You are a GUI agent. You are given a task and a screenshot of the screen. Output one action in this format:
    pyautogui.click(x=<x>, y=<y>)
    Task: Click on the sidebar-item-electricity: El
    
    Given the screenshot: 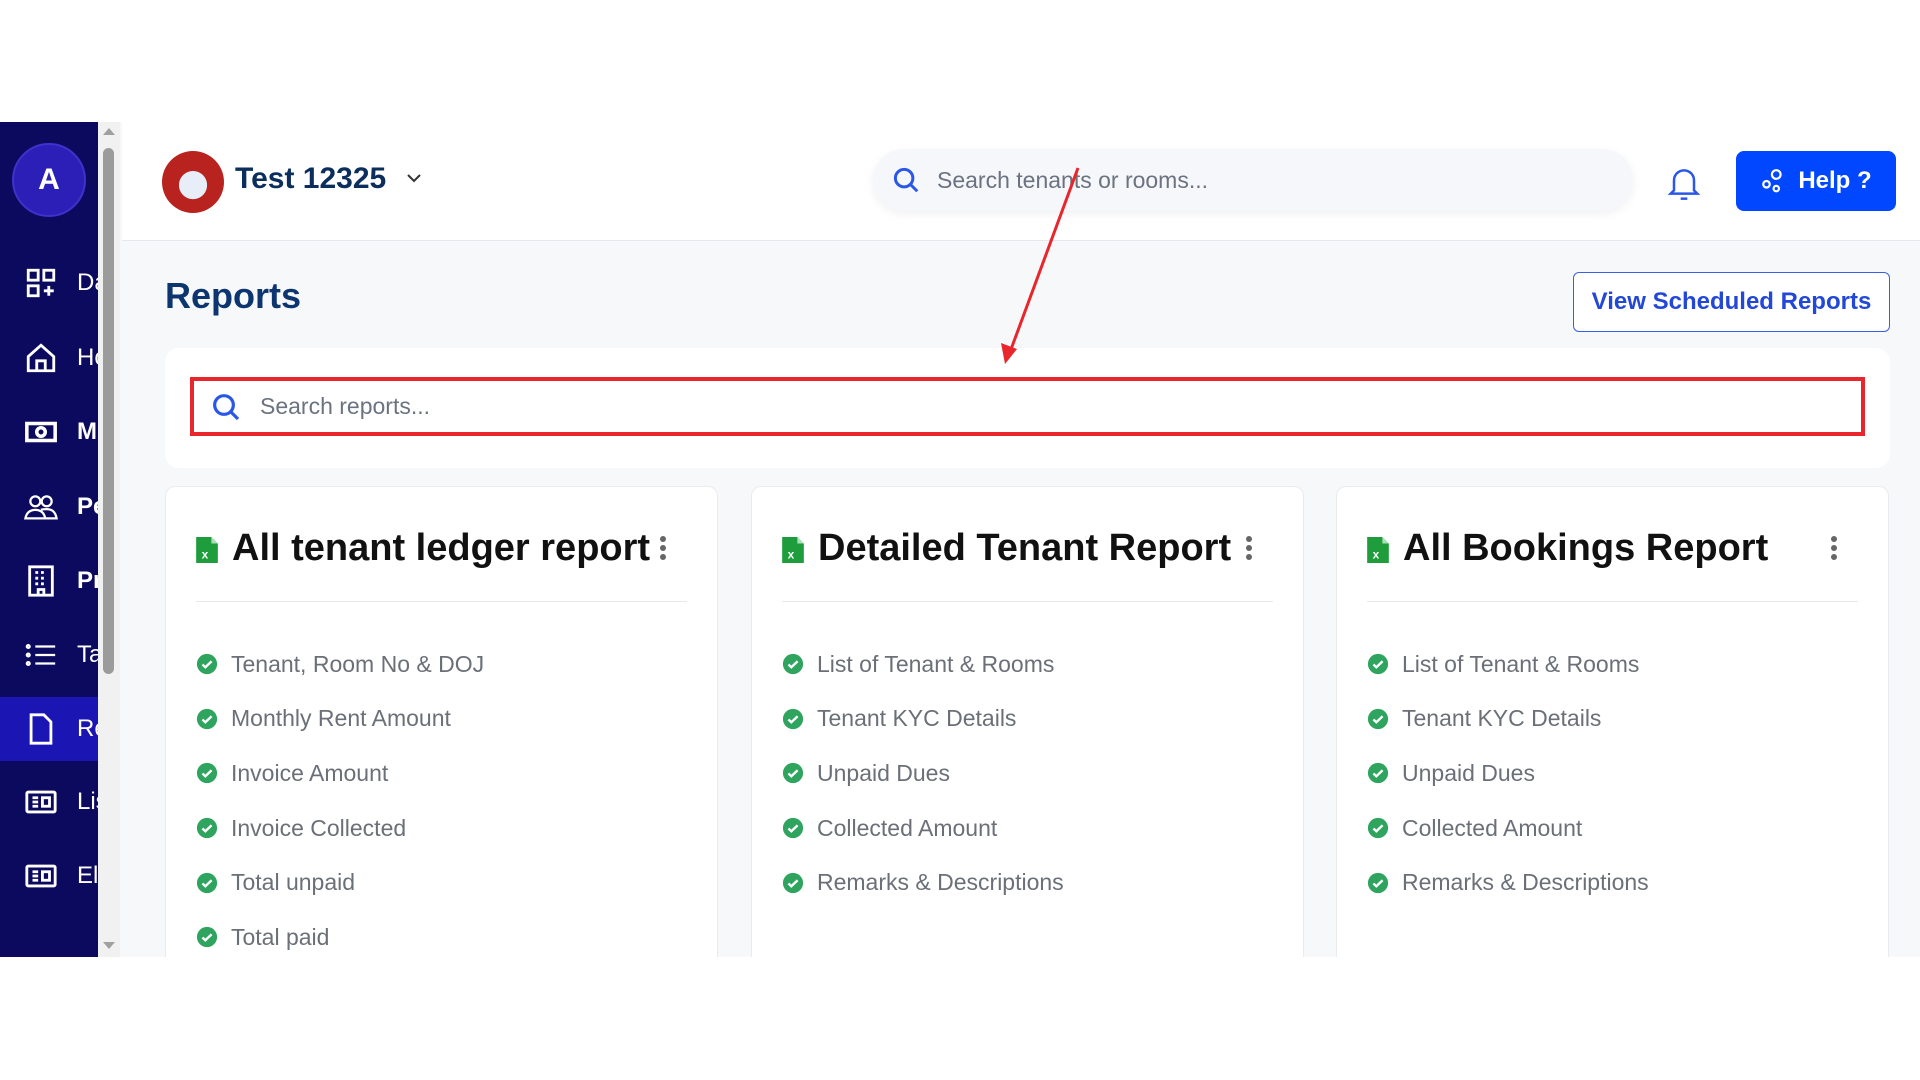 What is the action you would take?
    pyautogui.click(x=49, y=876)
    